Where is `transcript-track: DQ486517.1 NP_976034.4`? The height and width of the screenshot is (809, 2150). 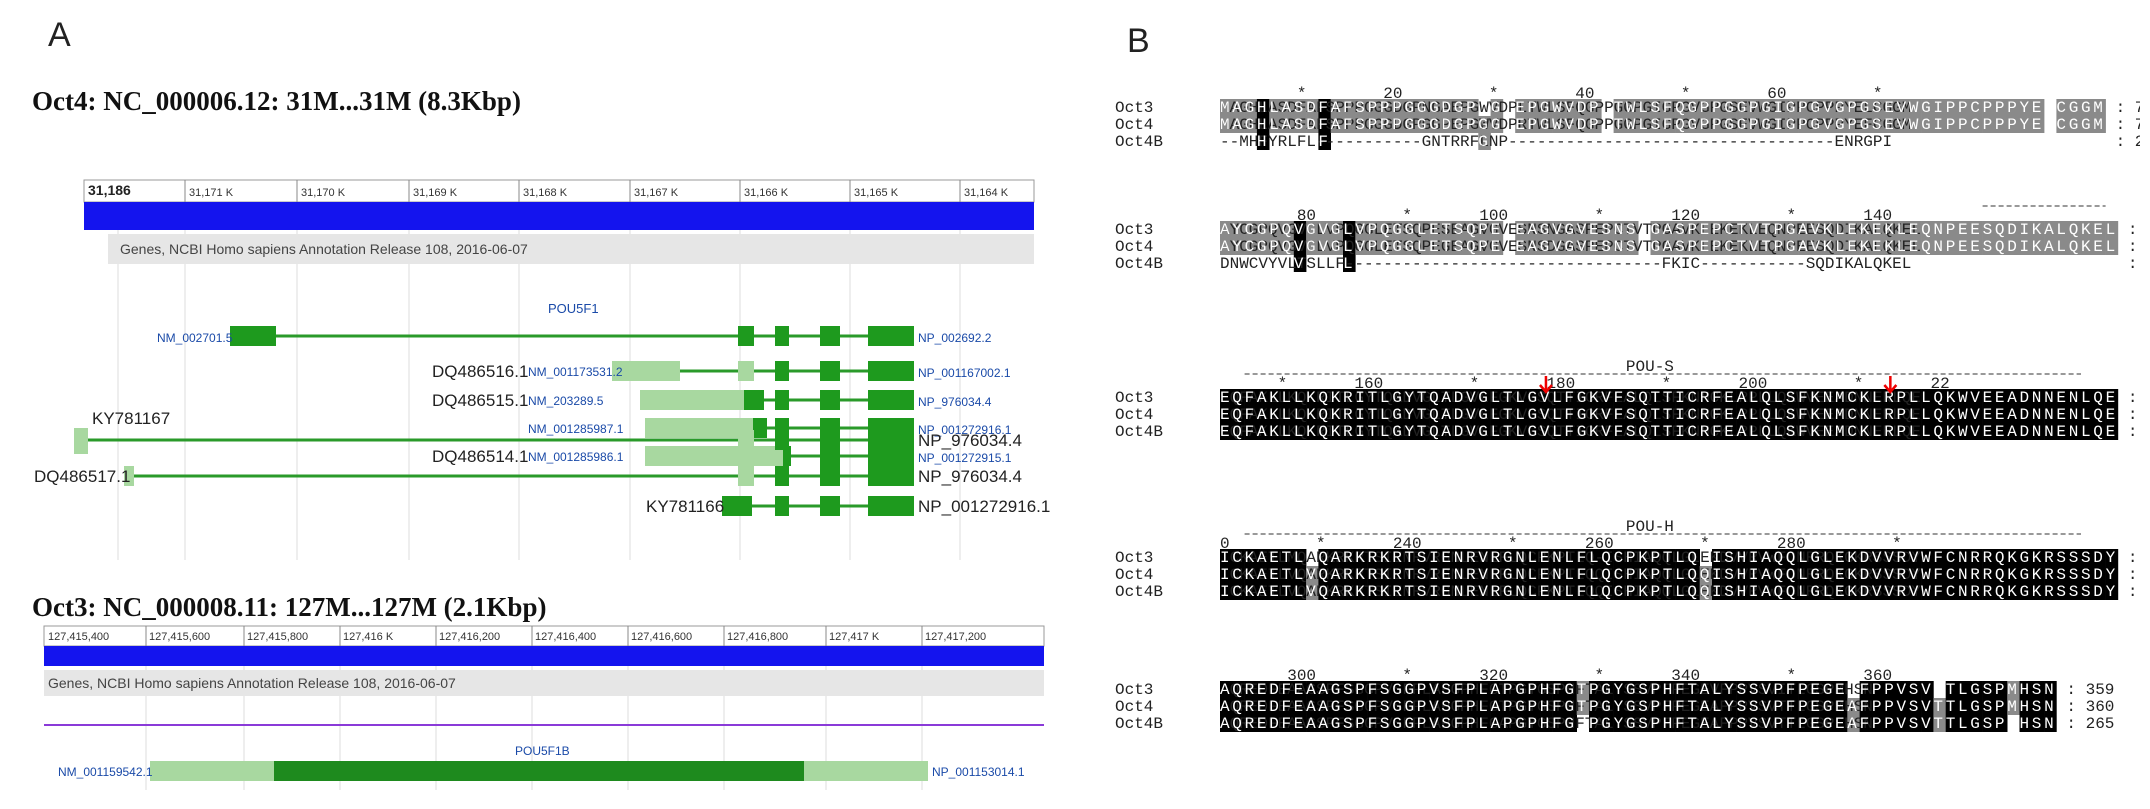 transcript-track: DQ486517.1 NP_976034.4 is located at coordinates (528, 476).